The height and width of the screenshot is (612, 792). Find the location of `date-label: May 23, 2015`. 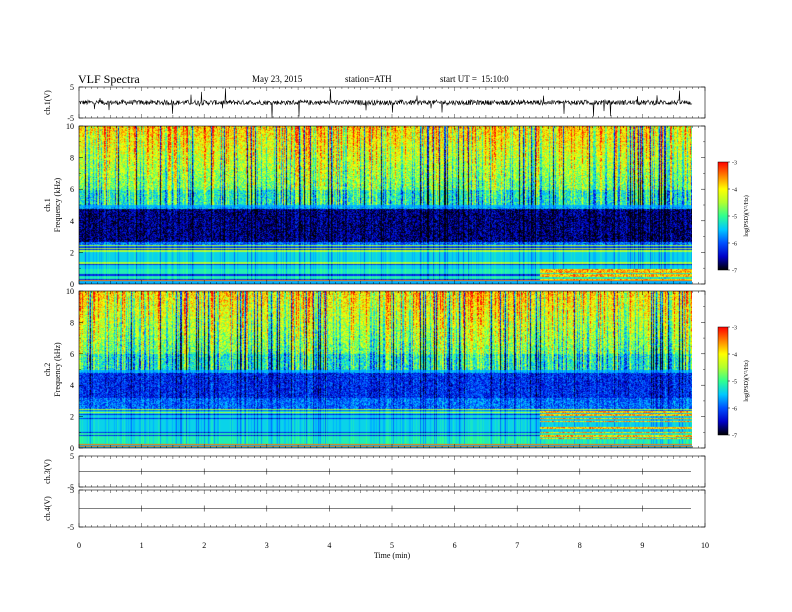

date-label: May 23, 2015 is located at coordinates (277, 79).